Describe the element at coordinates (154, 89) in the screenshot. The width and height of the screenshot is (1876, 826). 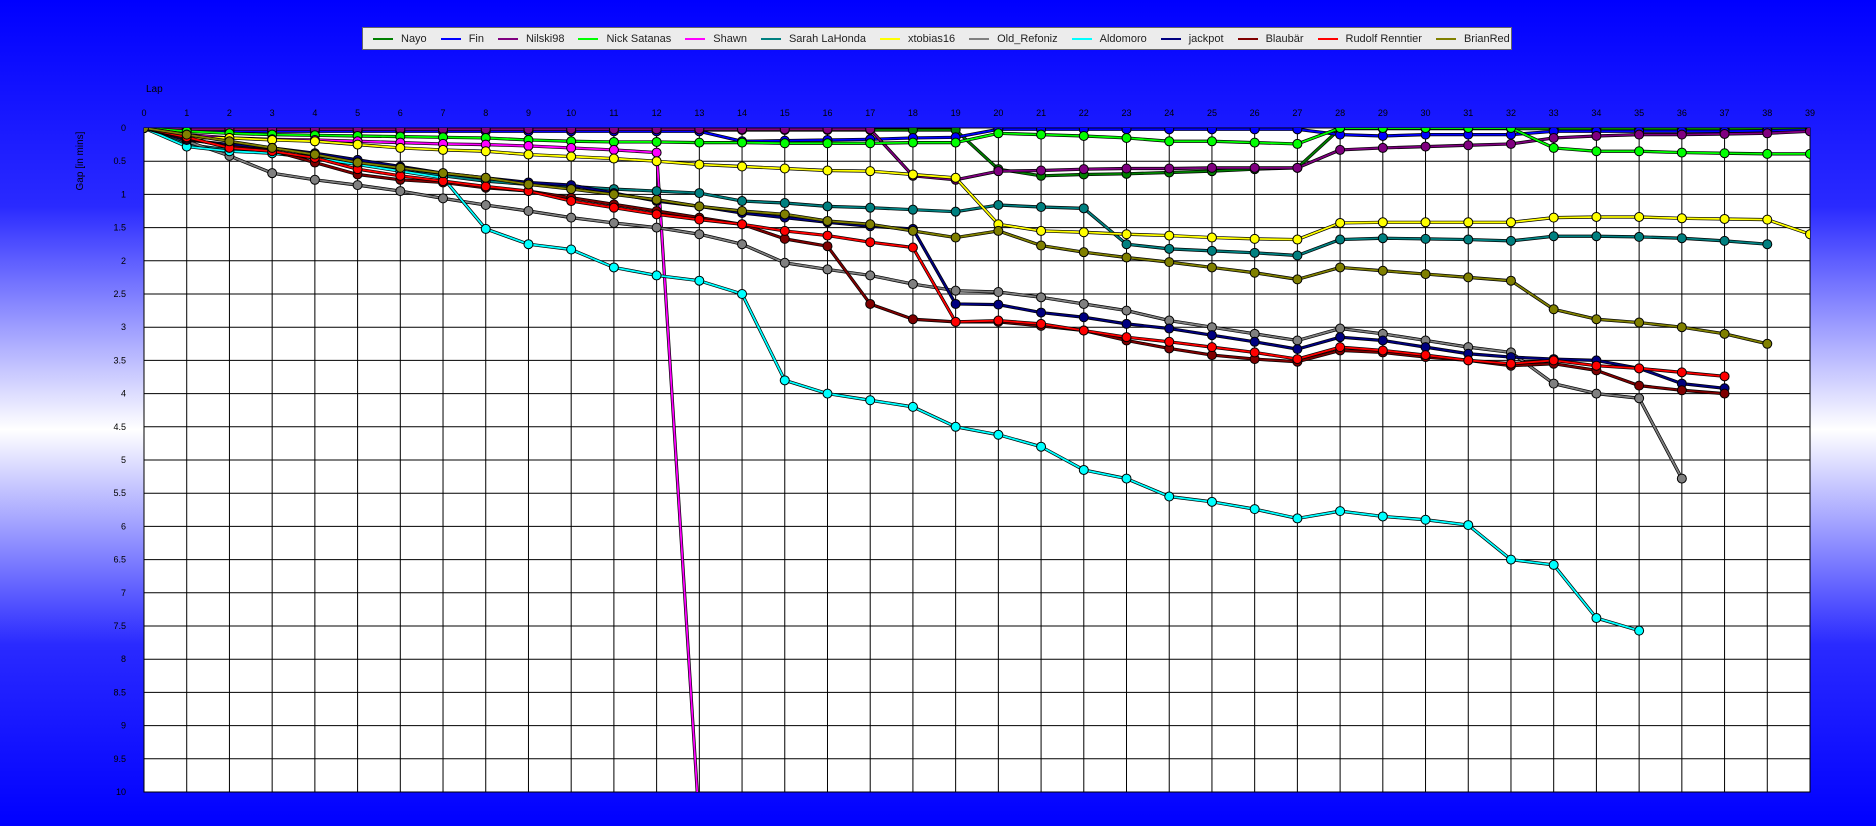
I see `x-axis-title: Lap` at that location.